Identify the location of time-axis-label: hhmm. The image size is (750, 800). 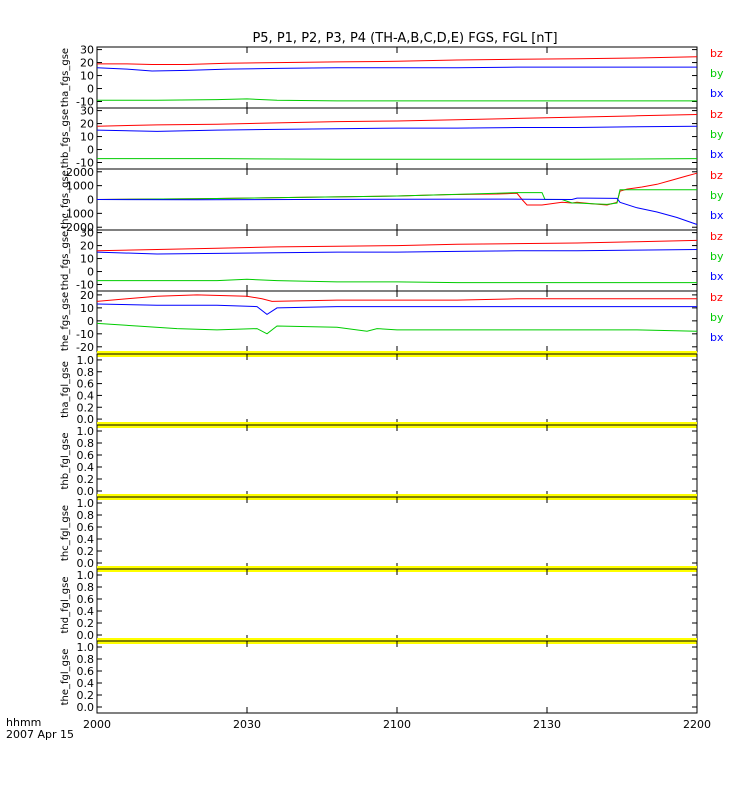
(23, 722).